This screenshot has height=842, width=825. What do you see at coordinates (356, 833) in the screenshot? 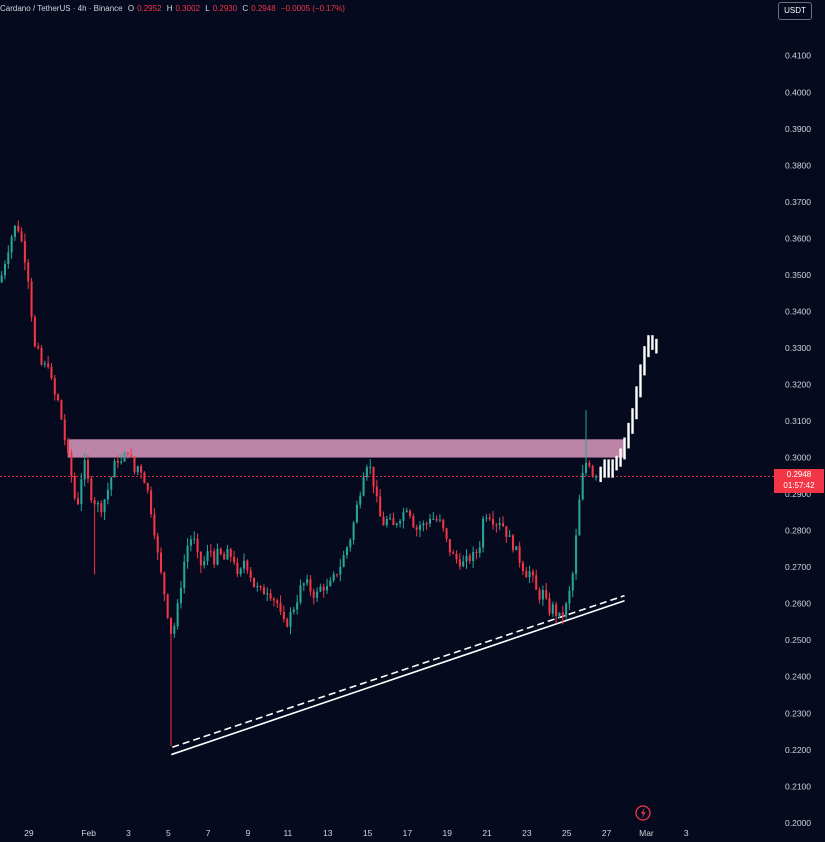
I see `time-axis: 29 Feb 3 5 7 9 11 13 15 17 19 21 23 25 27 Mar 3` at bounding box center [356, 833].